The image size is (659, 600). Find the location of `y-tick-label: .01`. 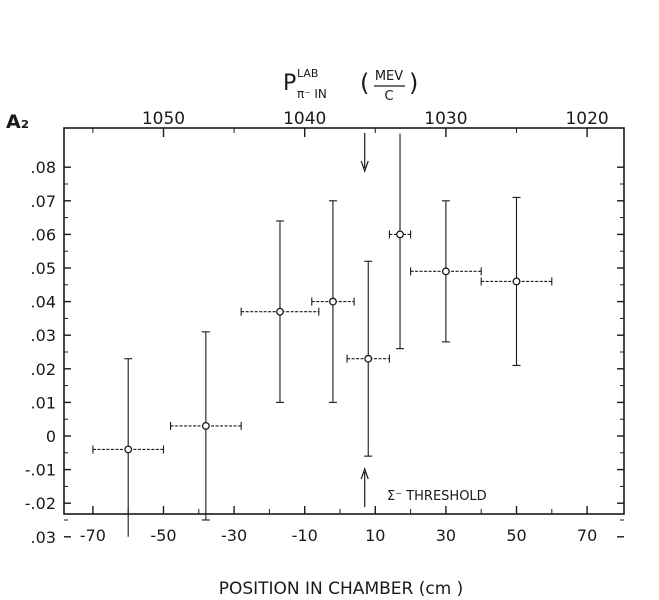

y-tick-label: .01 is located at coordinates (43, 402).